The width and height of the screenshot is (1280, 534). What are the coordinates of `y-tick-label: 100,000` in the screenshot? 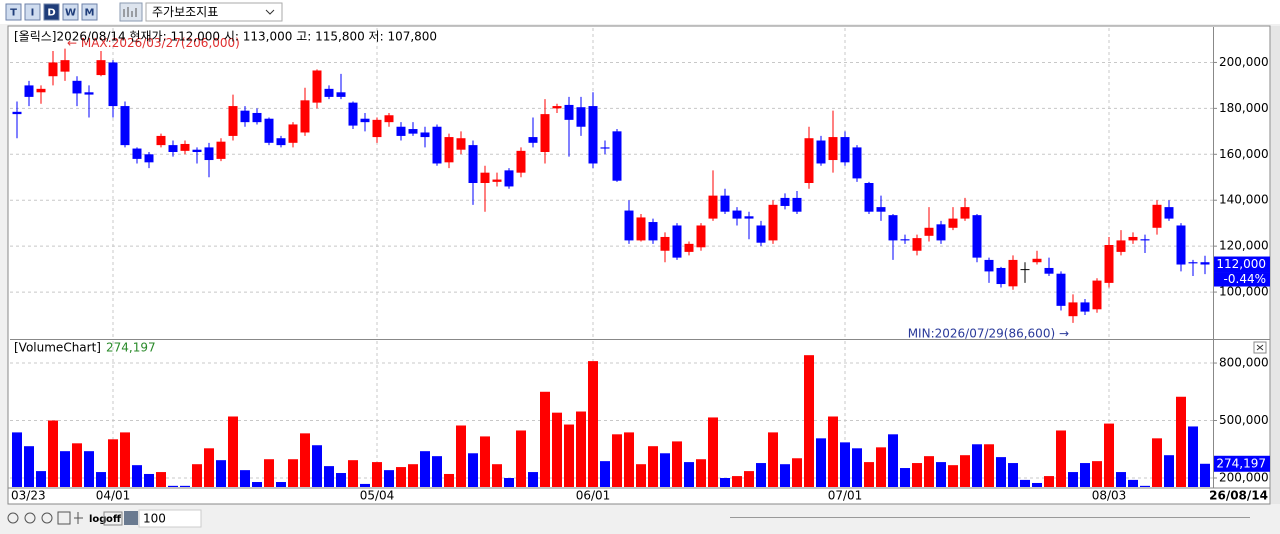 It's located at (1244, 292).